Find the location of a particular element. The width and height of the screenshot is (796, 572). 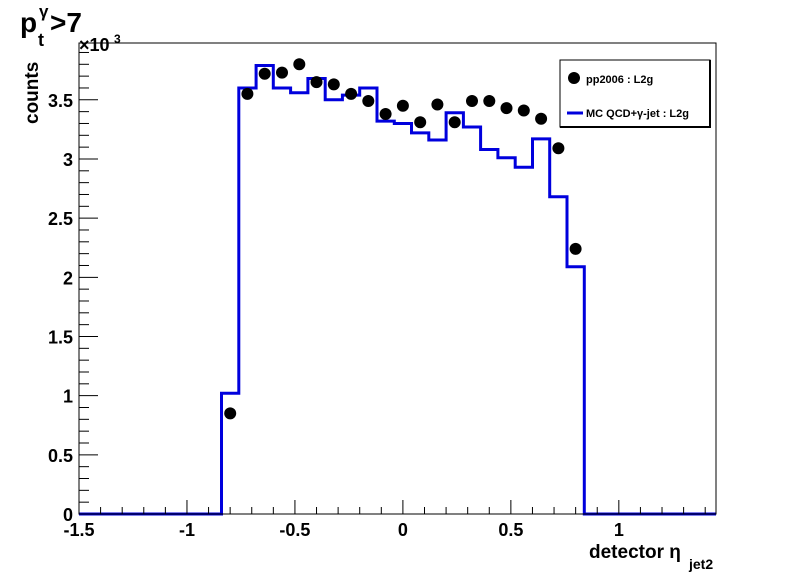

chart-title-suffix: >7 is located at coordinates (66, 22).